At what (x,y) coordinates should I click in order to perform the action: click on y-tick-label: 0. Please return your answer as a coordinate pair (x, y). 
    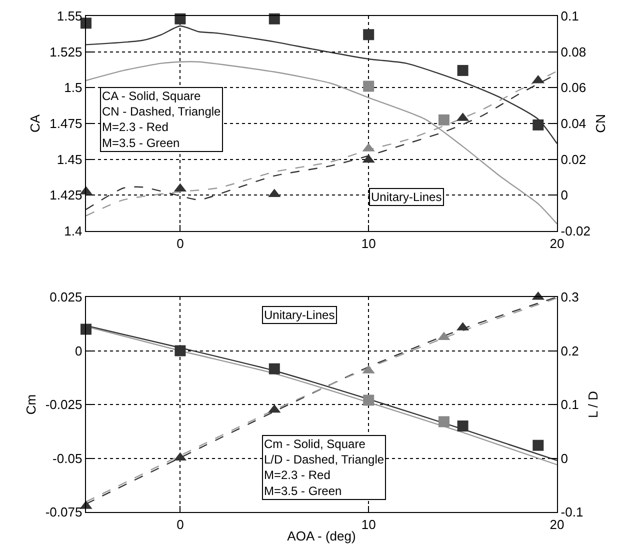
    Looking at the image, I should click on (78, 350).